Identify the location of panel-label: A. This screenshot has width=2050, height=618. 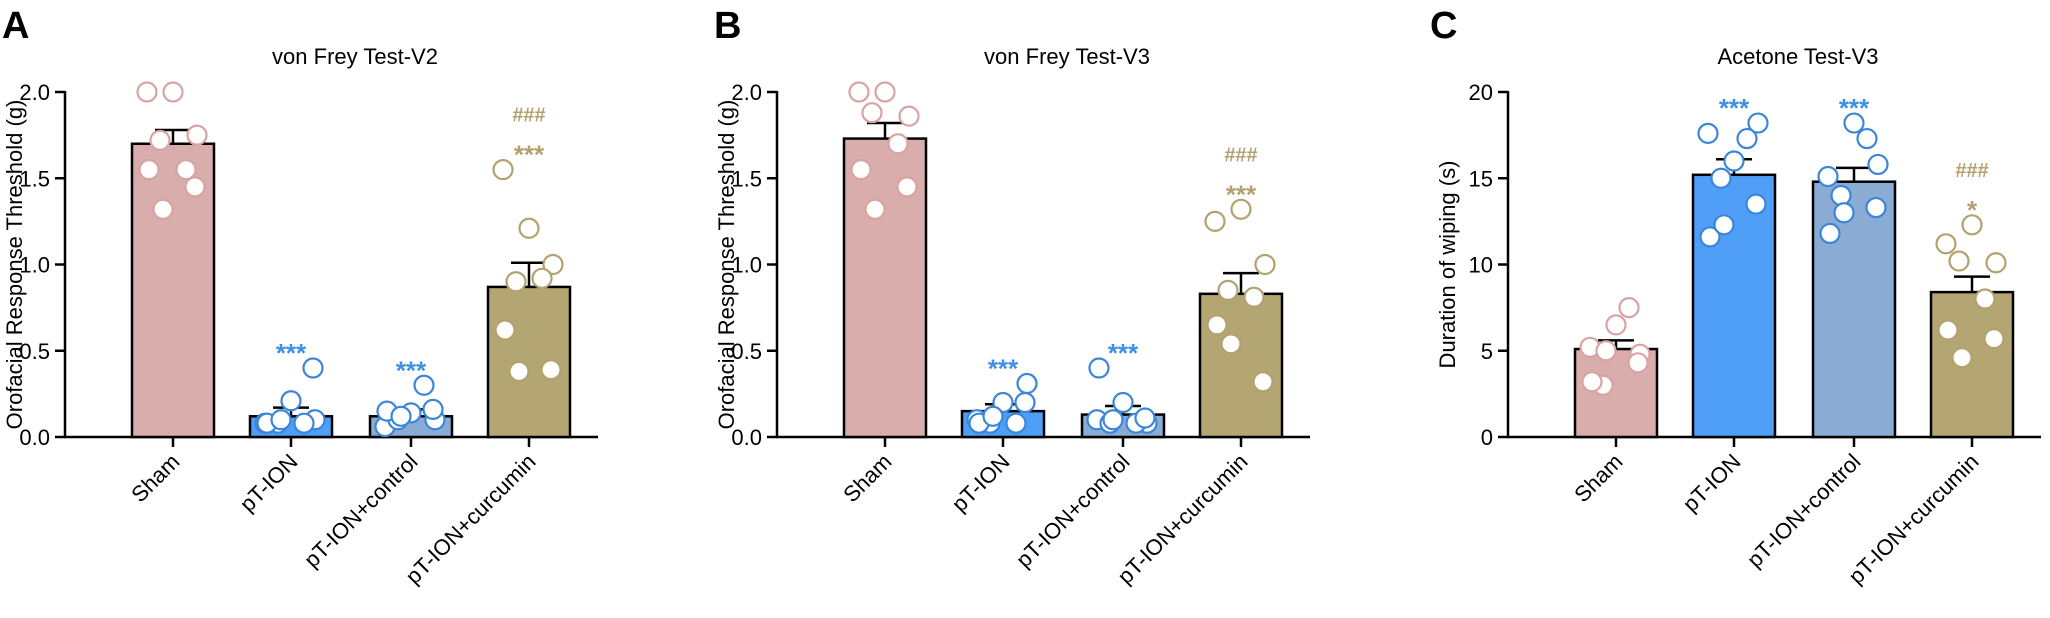
(15, 26).